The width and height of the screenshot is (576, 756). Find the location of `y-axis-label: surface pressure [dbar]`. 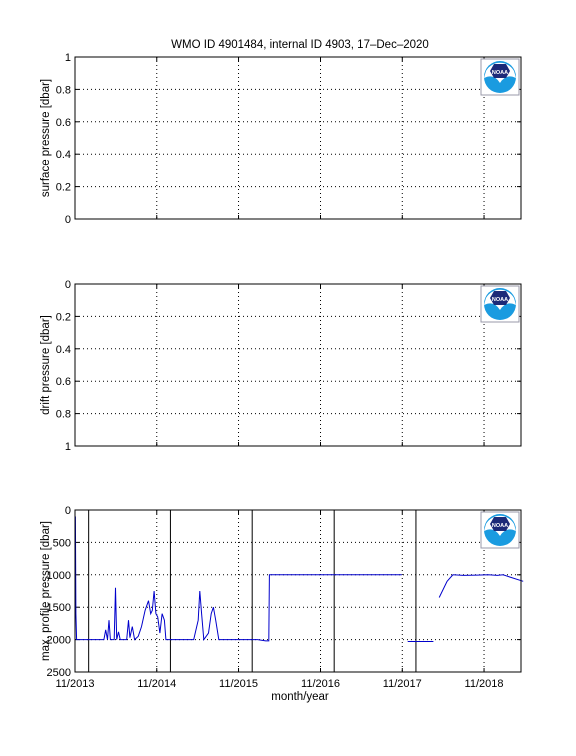

y-axis-label: surface pressure [dbar] is located at coordinates (46, 138).